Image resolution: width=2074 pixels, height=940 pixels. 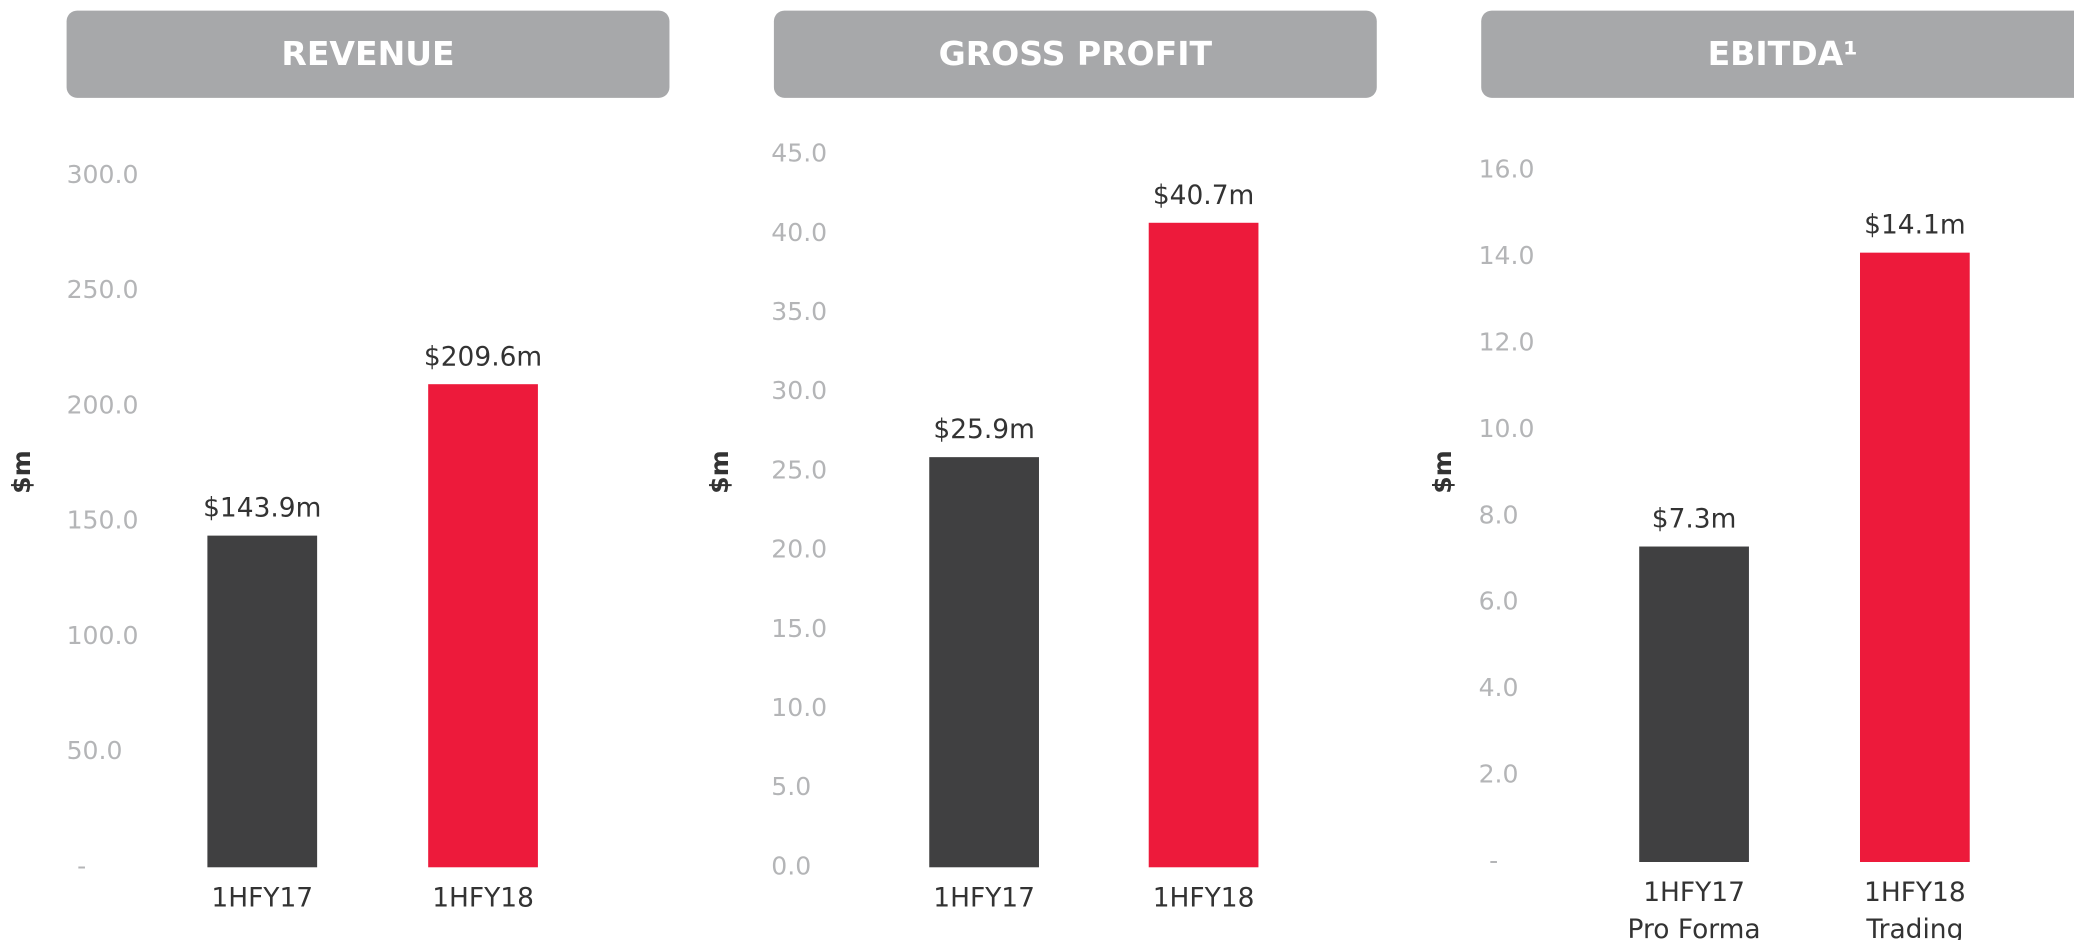 I want to click on value-label: $40.7m, so click(x=1203, y=195).